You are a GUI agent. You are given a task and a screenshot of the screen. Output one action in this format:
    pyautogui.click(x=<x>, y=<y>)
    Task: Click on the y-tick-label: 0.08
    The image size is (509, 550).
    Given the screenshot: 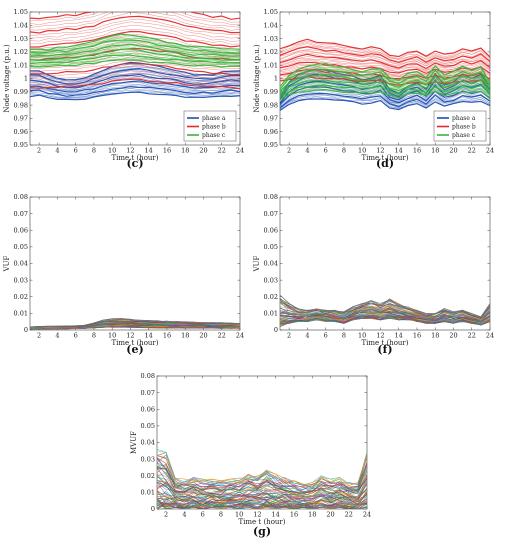 What is the action you would take?
    pyautogui.click(x=271, y=197)
    